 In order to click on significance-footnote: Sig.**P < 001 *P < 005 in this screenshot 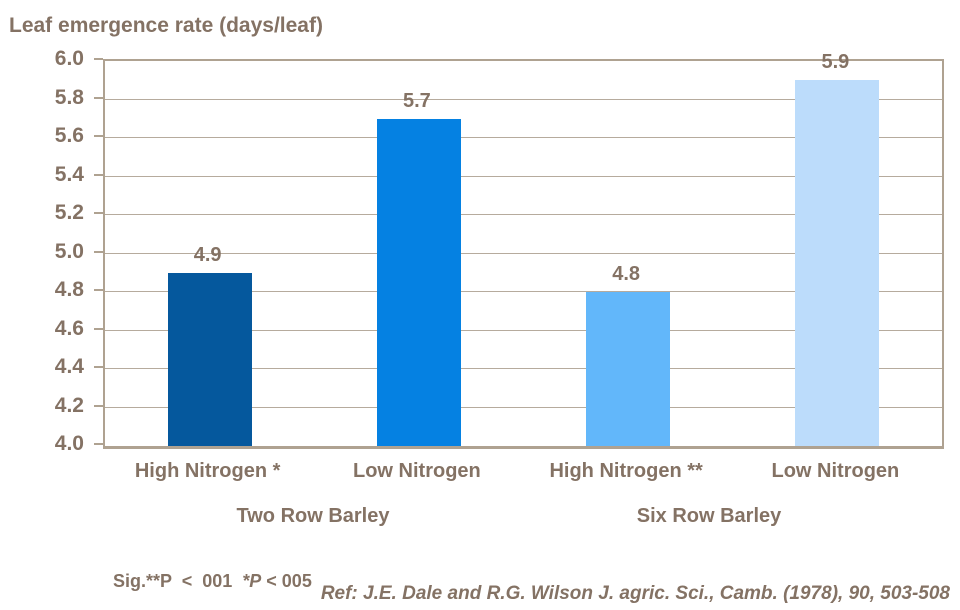, I will do `click(202, 580)`.